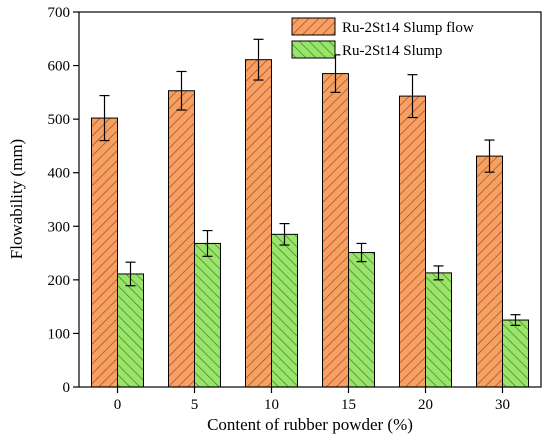 Image resolution: width=550 pixels, height=443 pixels. I want to click on y-tick-label: 500, so click(59, 120).